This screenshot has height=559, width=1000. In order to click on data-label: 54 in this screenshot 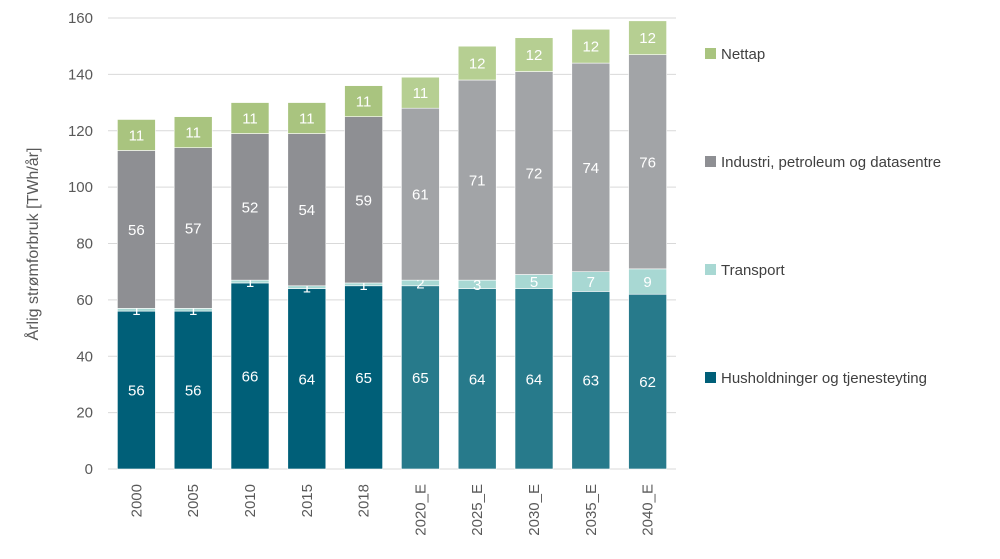, I will do `click(306, 210)`.